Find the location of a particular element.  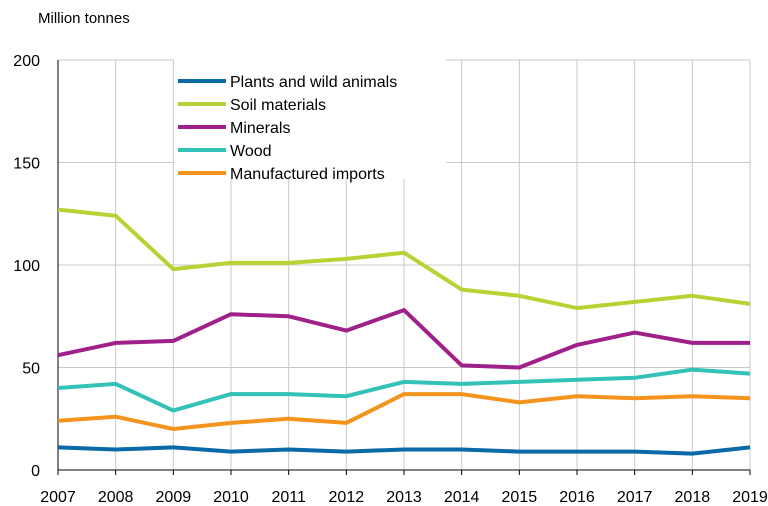

x-tick-label: 2017 is located at coordinates (635, 497).